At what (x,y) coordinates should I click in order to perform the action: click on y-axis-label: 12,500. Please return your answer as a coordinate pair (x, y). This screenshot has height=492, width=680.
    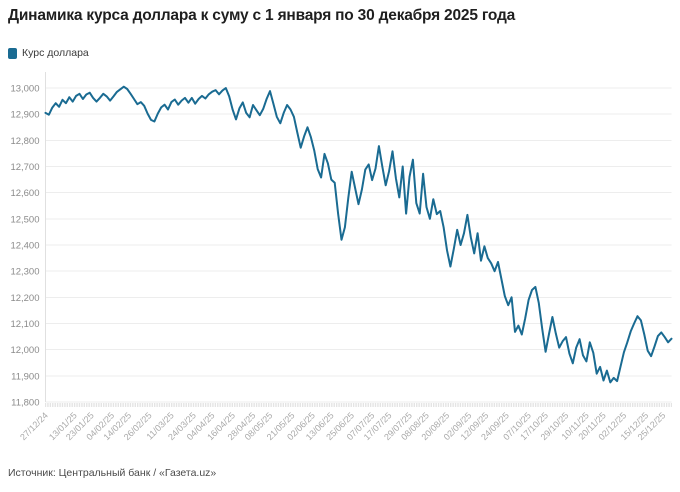
    Looking at the image, I should click on (24, 219).